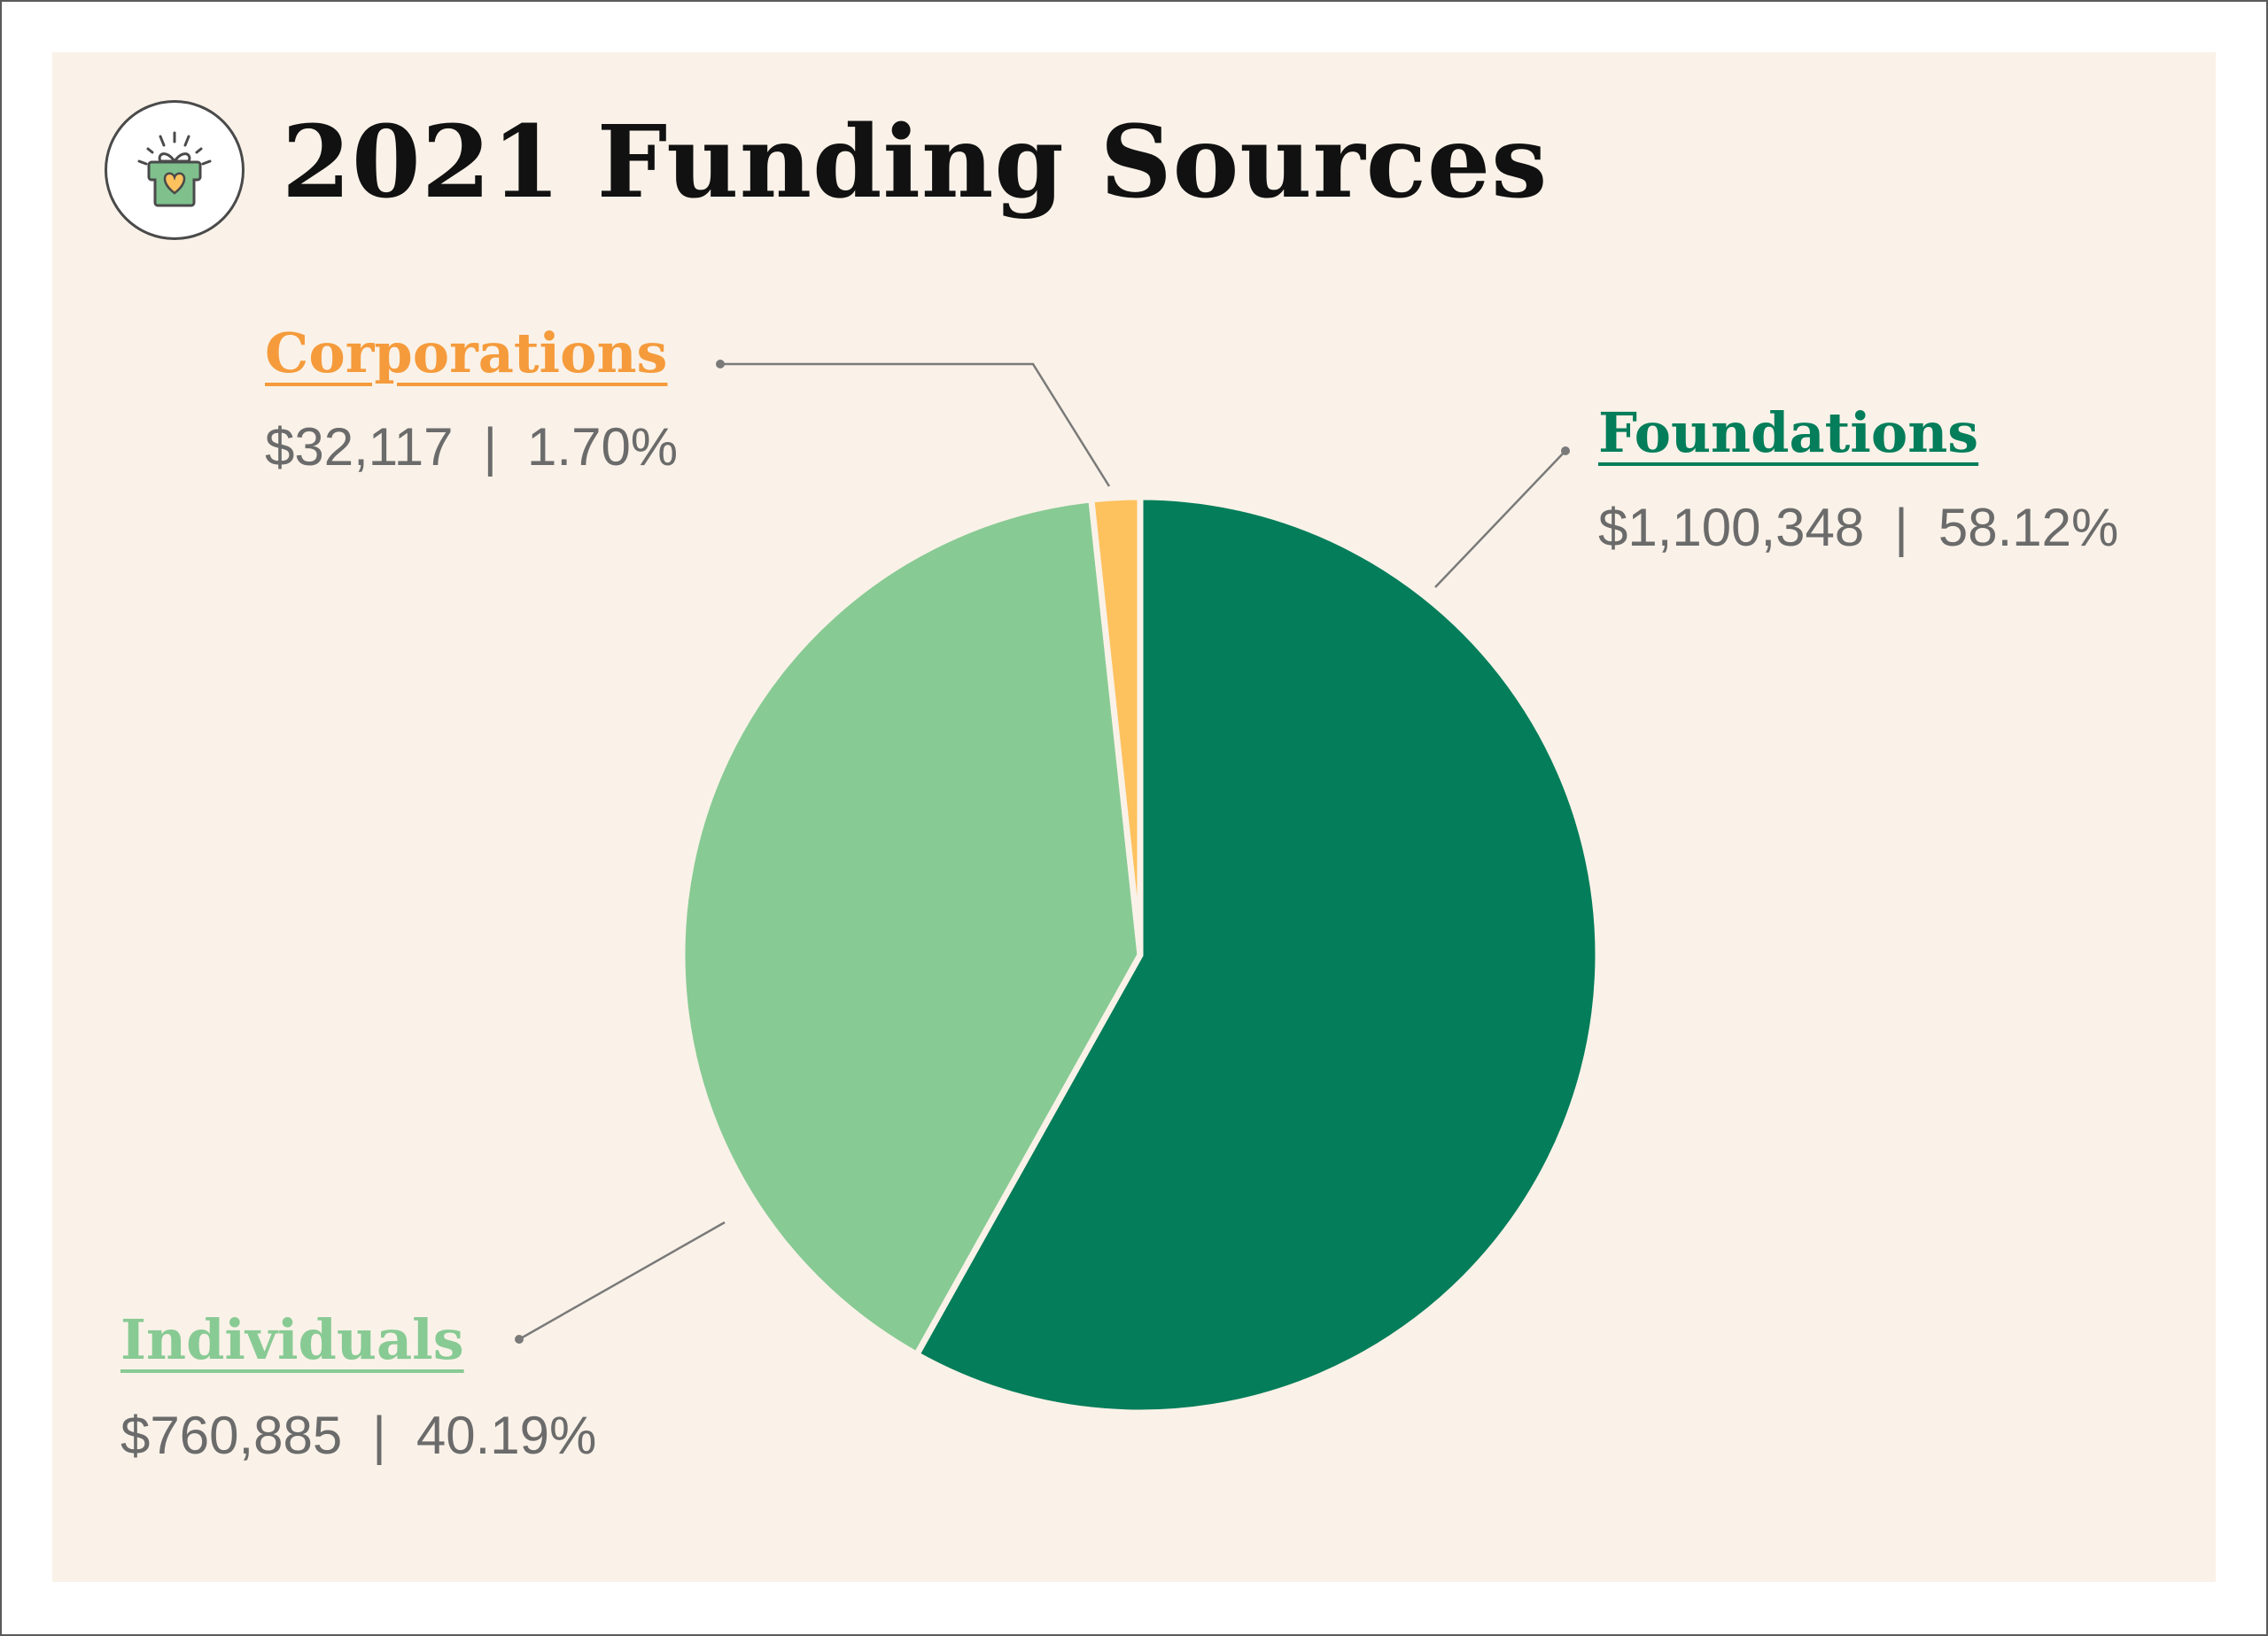 Image resolution: width=2268 pixels, height=1636 pixels. I want to click on label-foundations: Foundations, so click(1788, 432).